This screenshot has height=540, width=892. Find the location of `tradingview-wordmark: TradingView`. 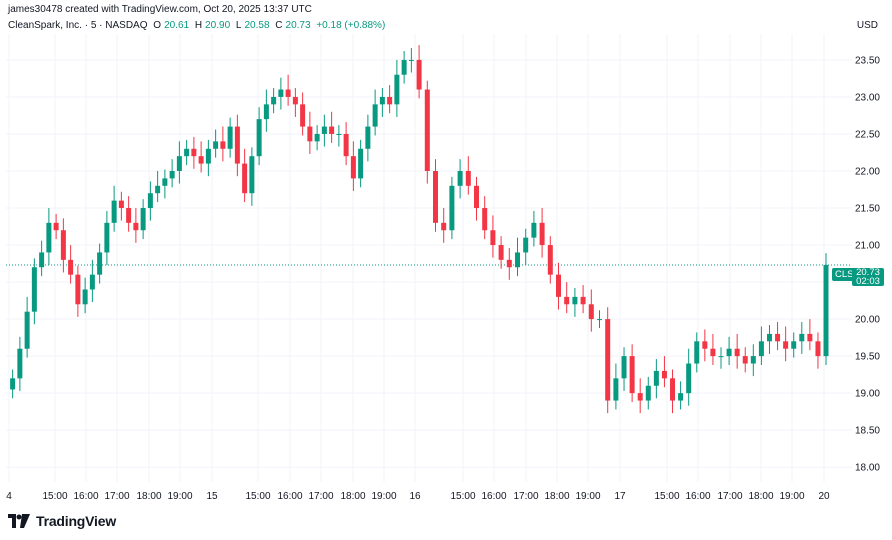

tradingview-wordmark: TradingView is located at coordinates (76, 521).